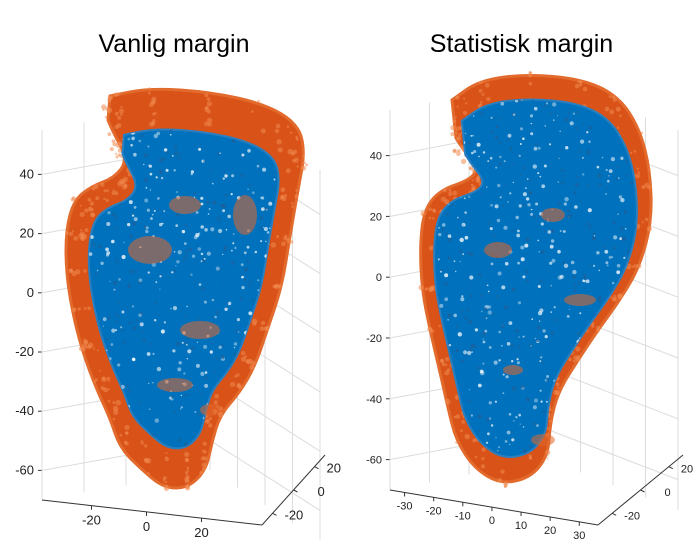  What do you see at coordinates (24, 410) in the screenshot?
I see `y-tick-label: -40` at bounding box center [24, 410].